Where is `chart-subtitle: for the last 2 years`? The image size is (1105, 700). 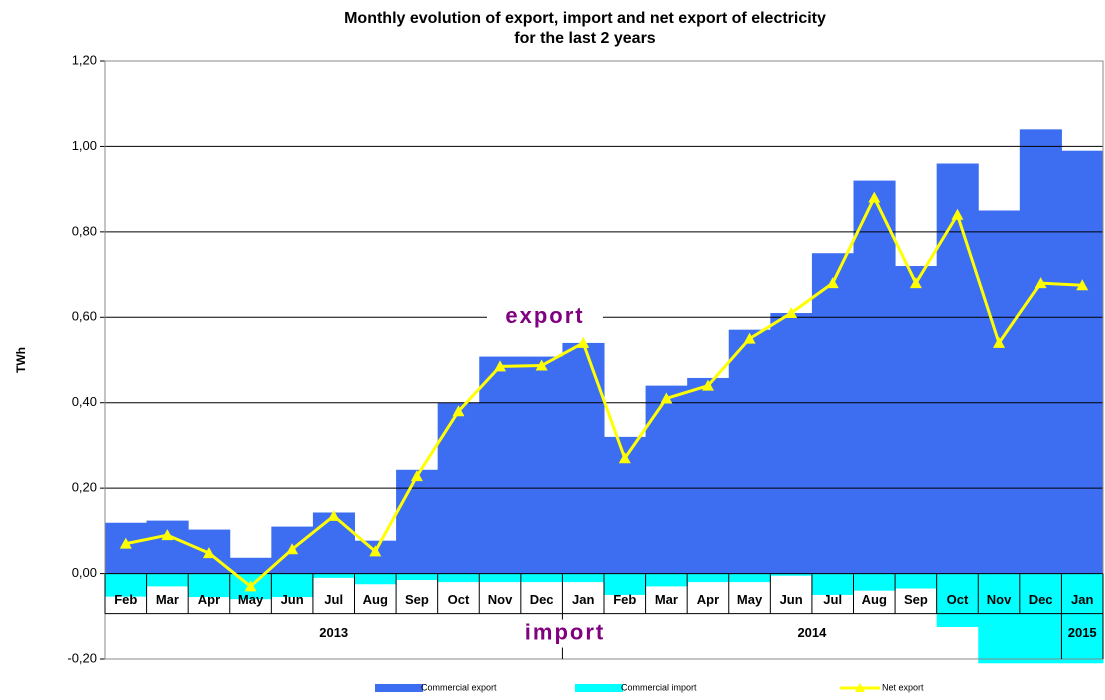
chart-subtitle: for the last 2 years is located at coordinates (585, 38).